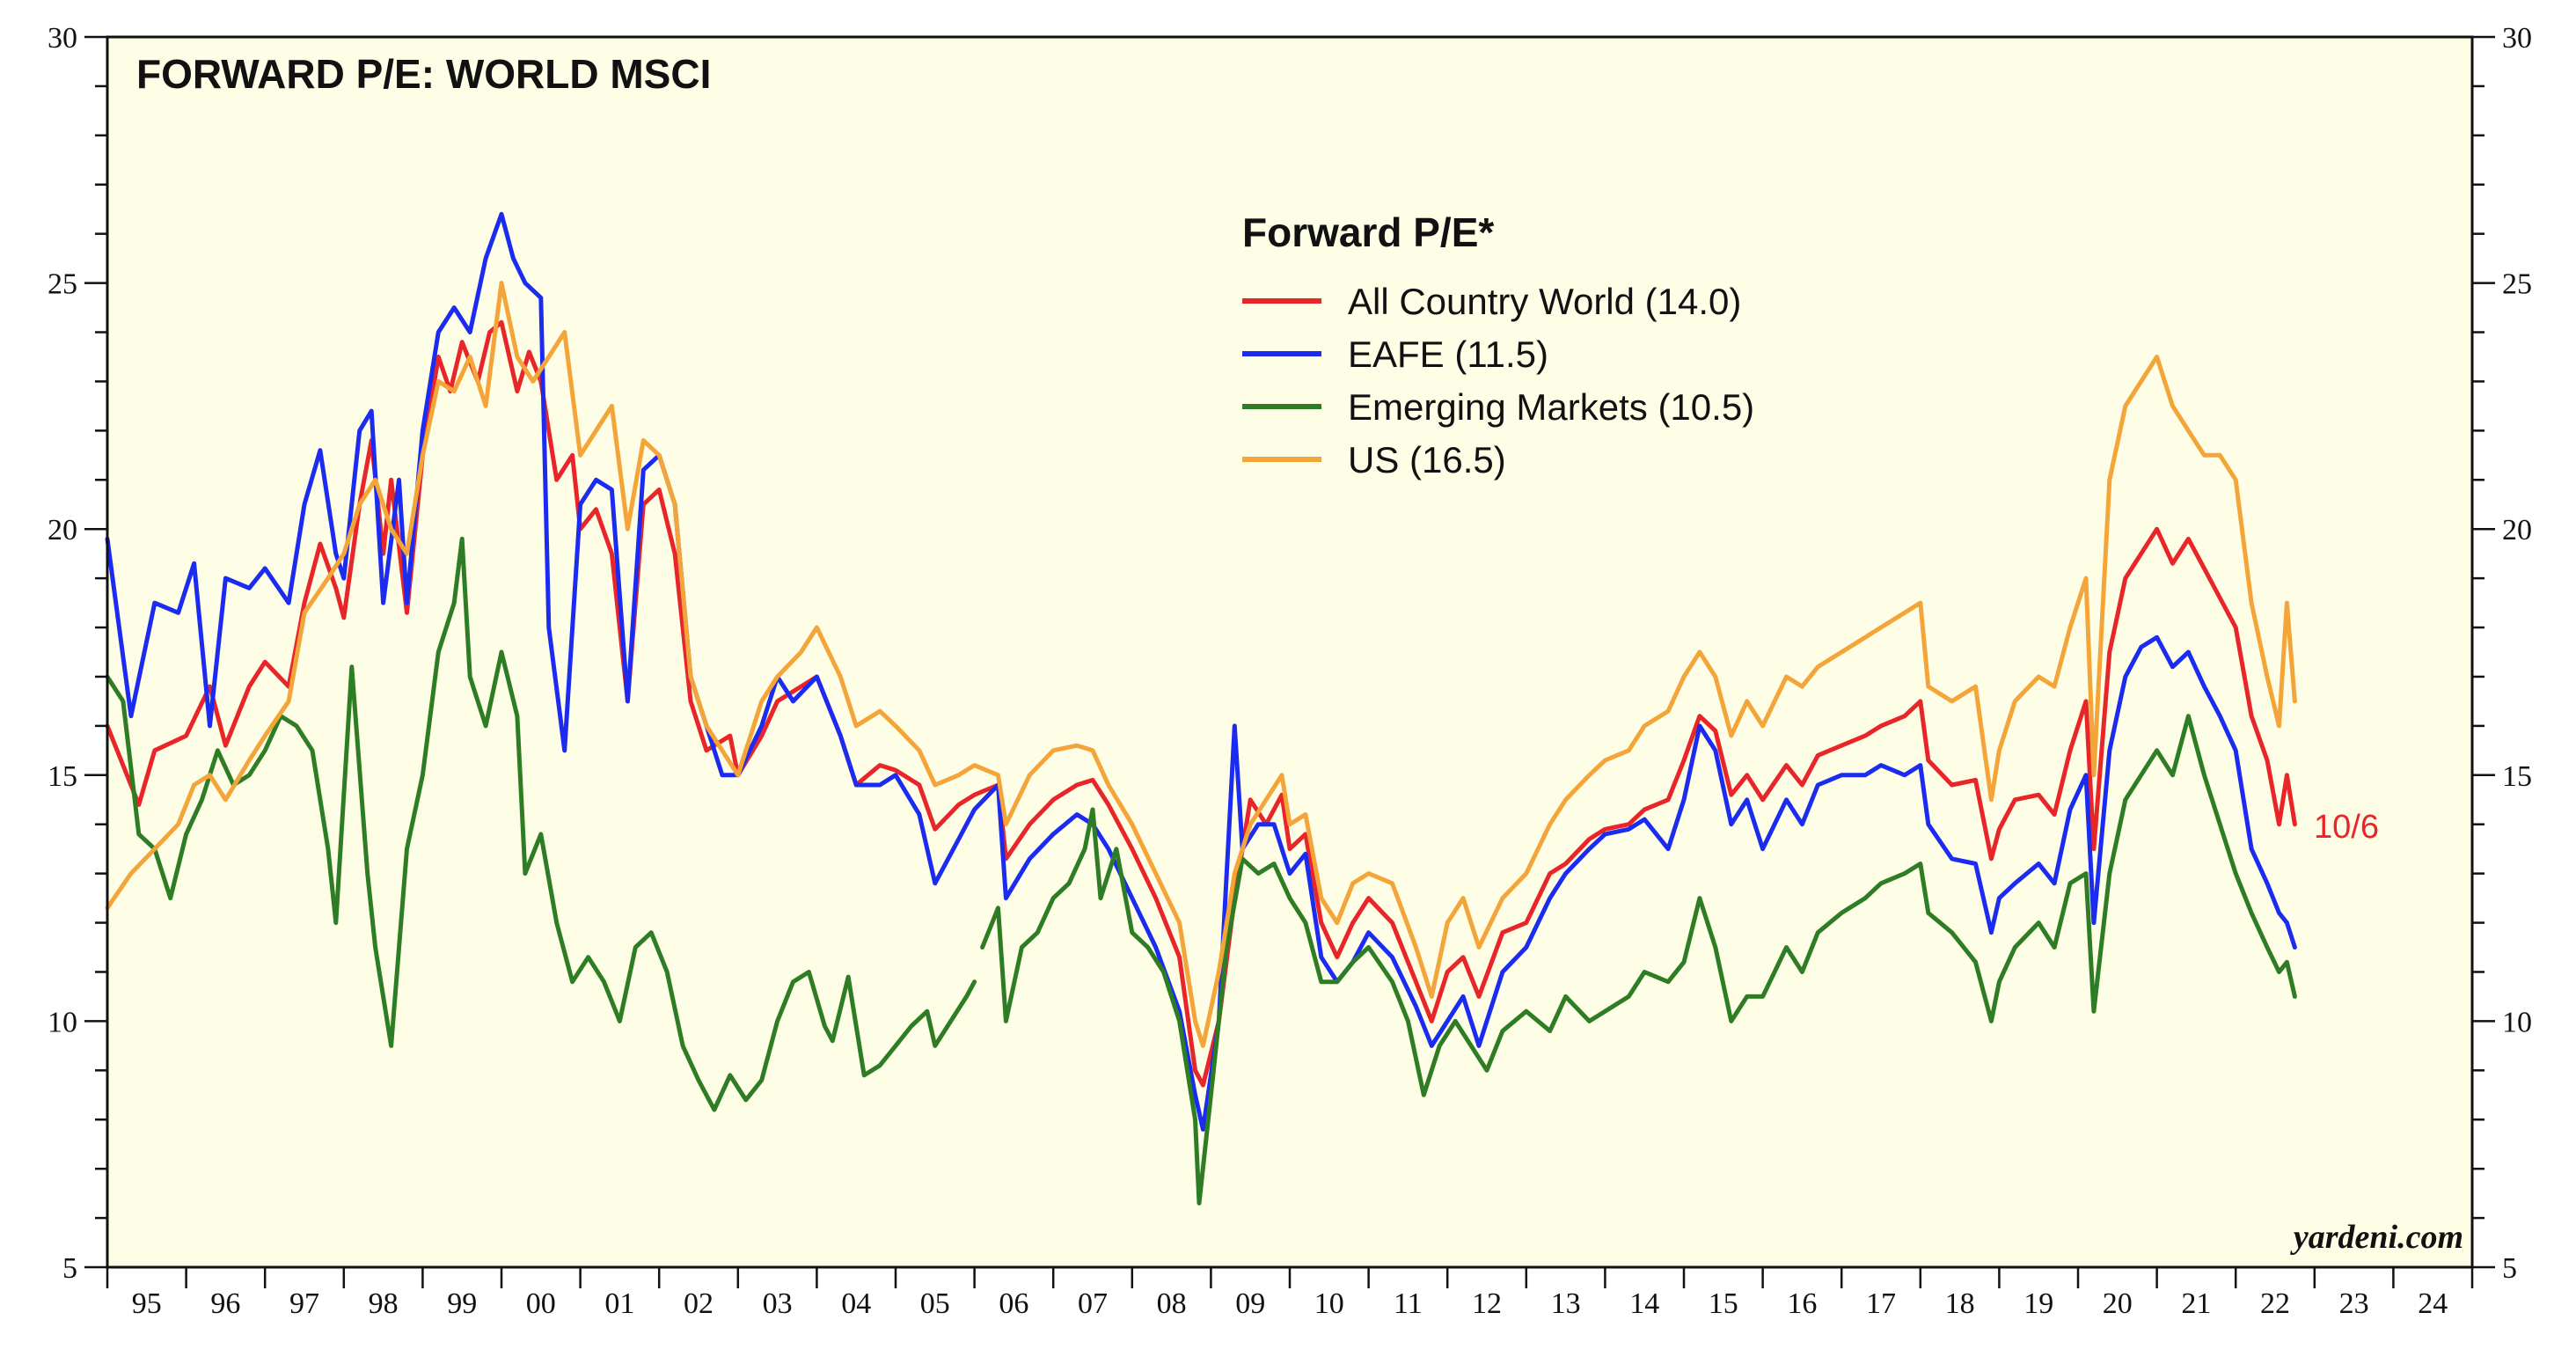 This screenshot has width=2576, height=1364. What do you see at coordinates (1802, 1304) in the screenshot?
I see `x-tick-label: 16` at bounding box center [1802, 1304].